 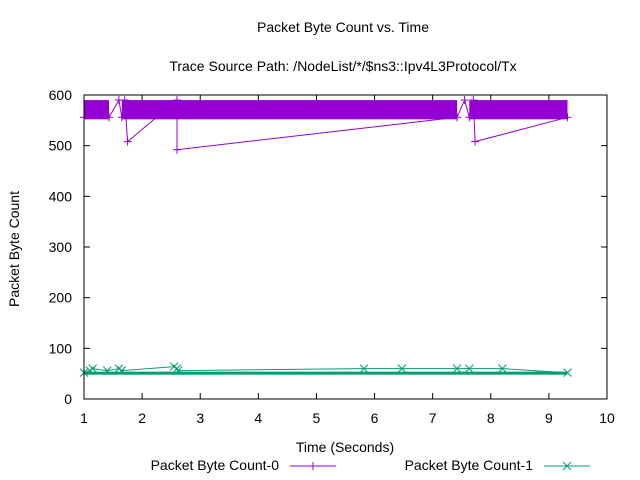 I want to click on x-tick-label: 8, so click(x=491, y=418).